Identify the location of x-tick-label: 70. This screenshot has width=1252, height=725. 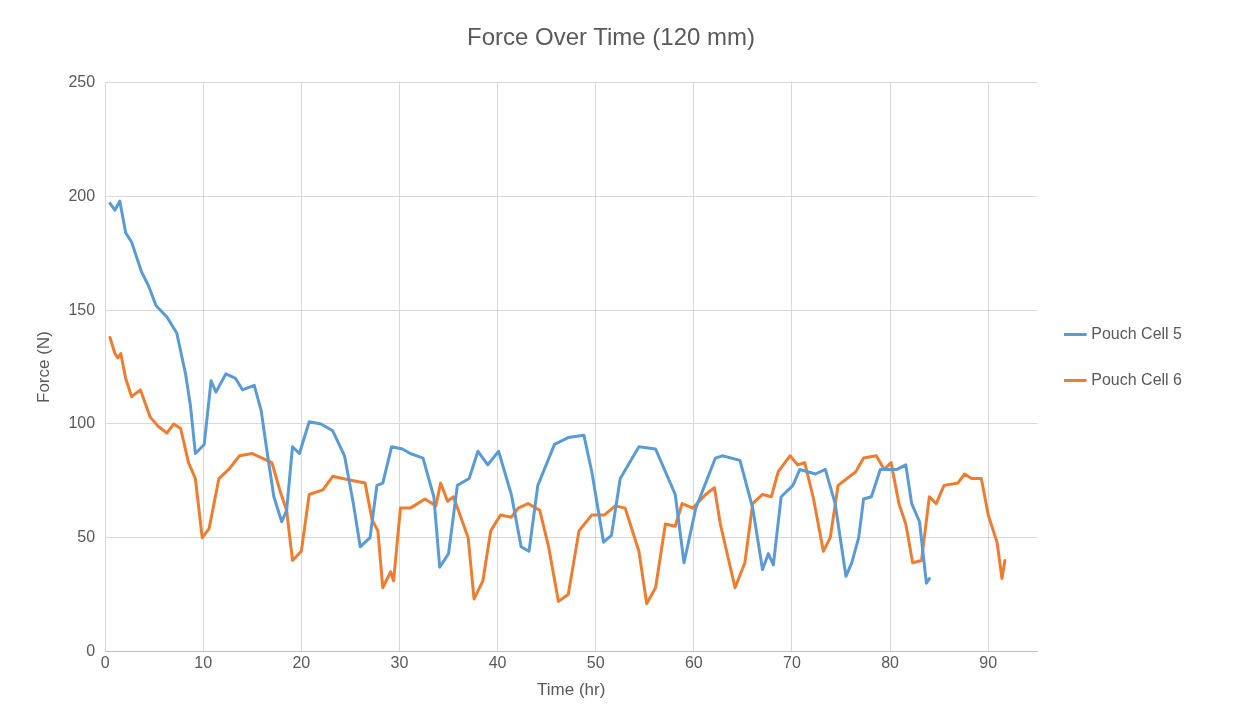
(792, 663).